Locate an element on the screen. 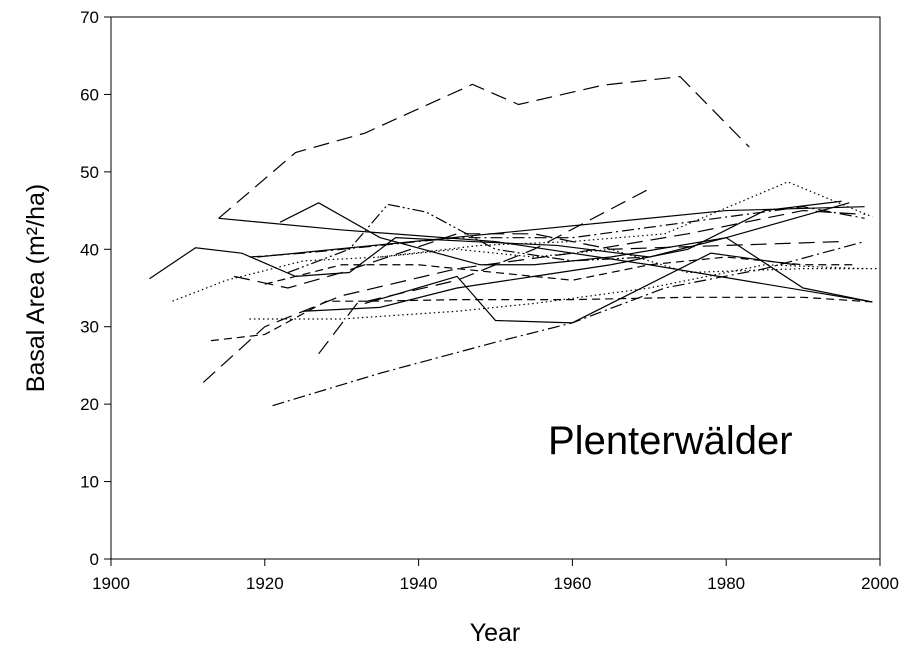 The width and height of the screenshot is (908, 649). y-tick-label: 10 is located at coordinates (89, 482).